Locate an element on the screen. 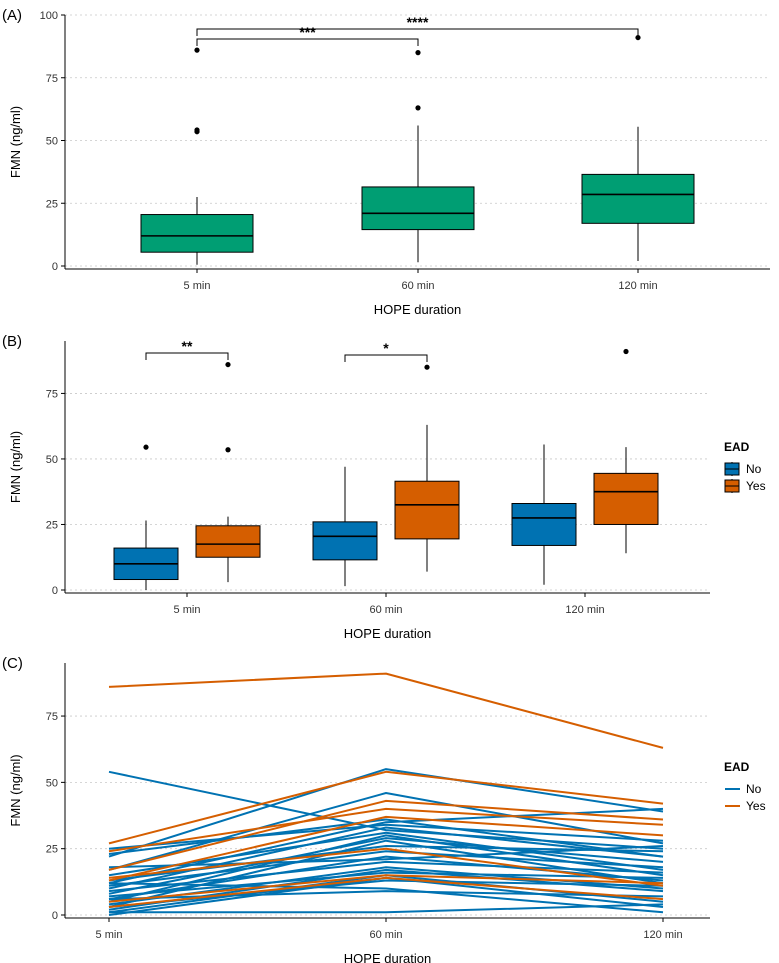  significance-bracket: * is located at coordinates (386, 351).